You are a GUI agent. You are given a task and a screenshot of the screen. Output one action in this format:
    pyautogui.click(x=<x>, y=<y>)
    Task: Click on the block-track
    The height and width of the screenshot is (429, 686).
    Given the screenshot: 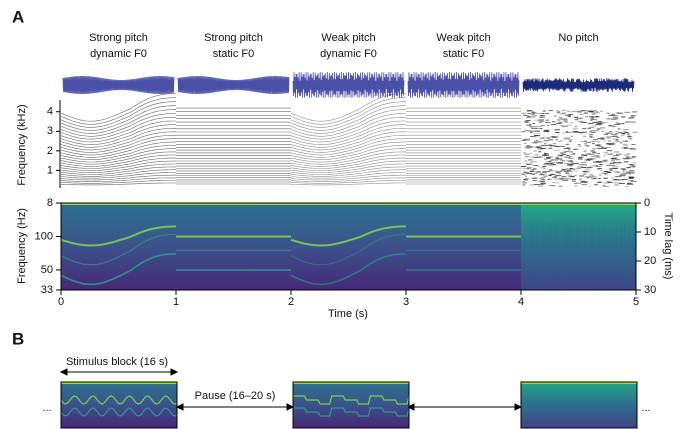 What is the action you would take?
    pyautogui.click(x=119, y=412)
    